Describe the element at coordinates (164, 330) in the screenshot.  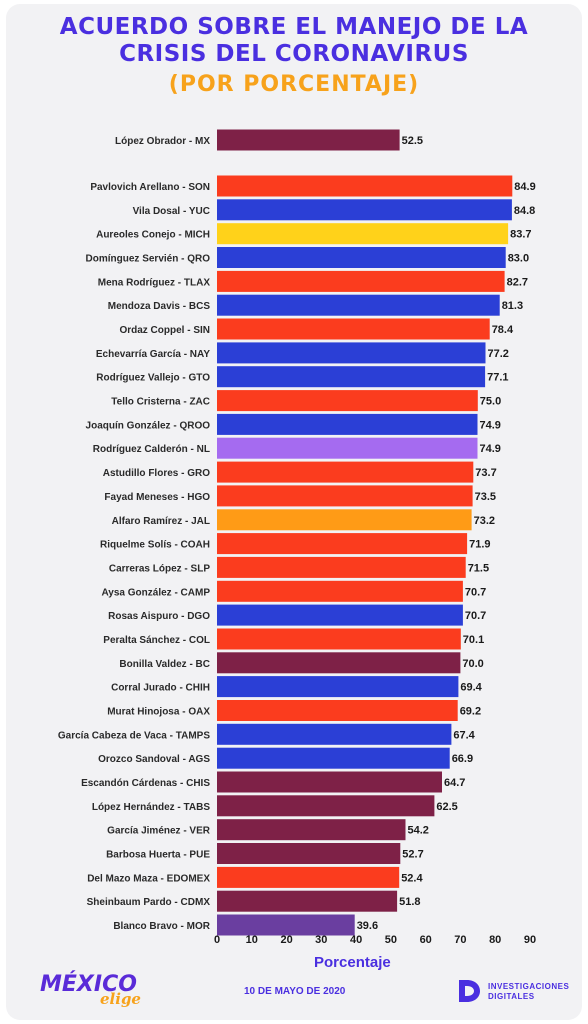
I see `category-label: Ordaz Coppel - SIN` at that location.